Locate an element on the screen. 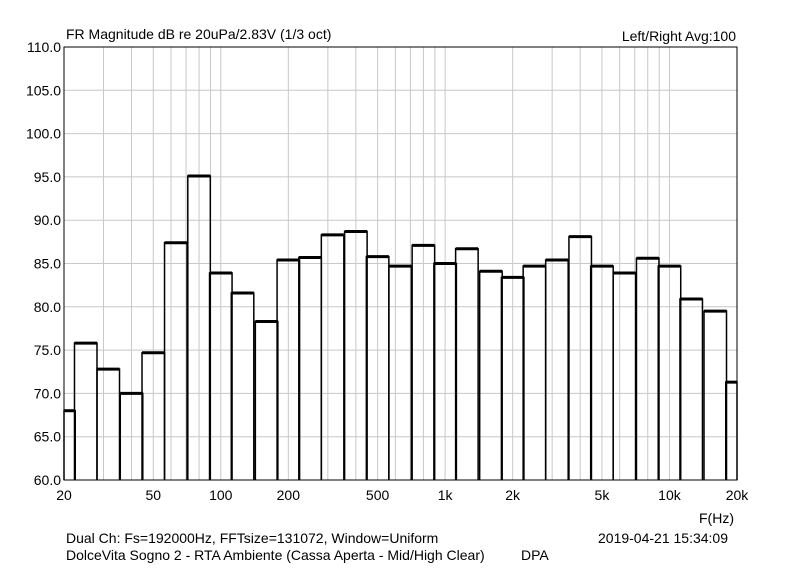 Image resolution: width=800 pixels, height=568 pixels. y-tick-label: 100.0 is located at coordinates (43, 134).